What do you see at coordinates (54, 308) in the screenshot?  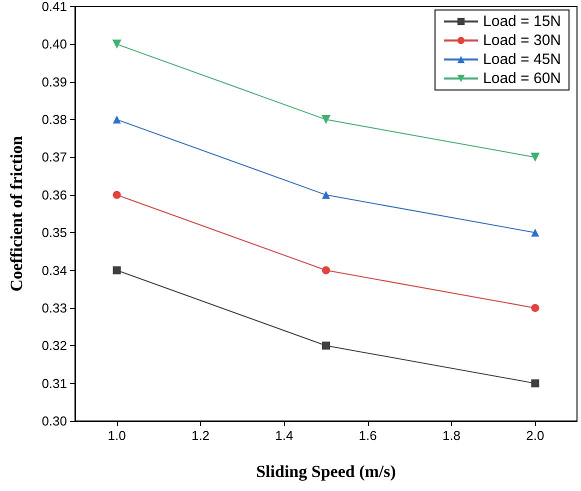 I see `y-tick-label: 0.33` at bounding box center [54, 308].